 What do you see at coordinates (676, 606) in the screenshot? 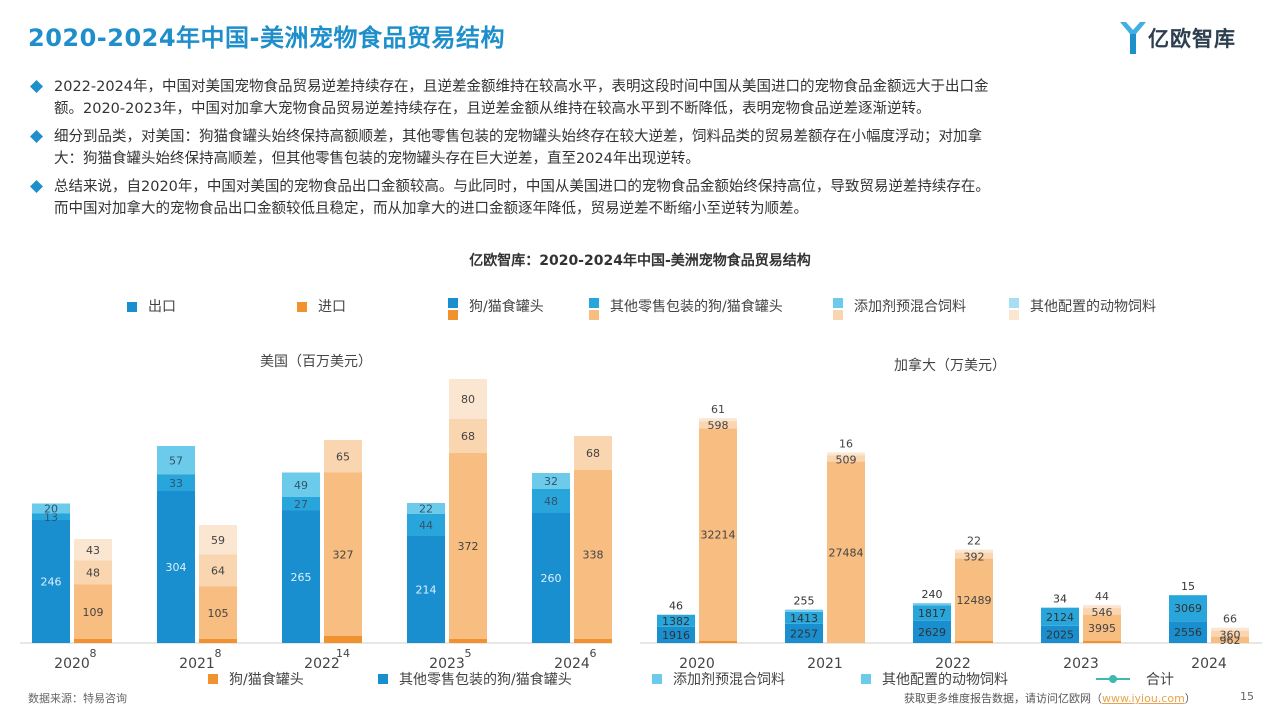
I see `bar-export-label: 46` at bounding box center [676, 606].